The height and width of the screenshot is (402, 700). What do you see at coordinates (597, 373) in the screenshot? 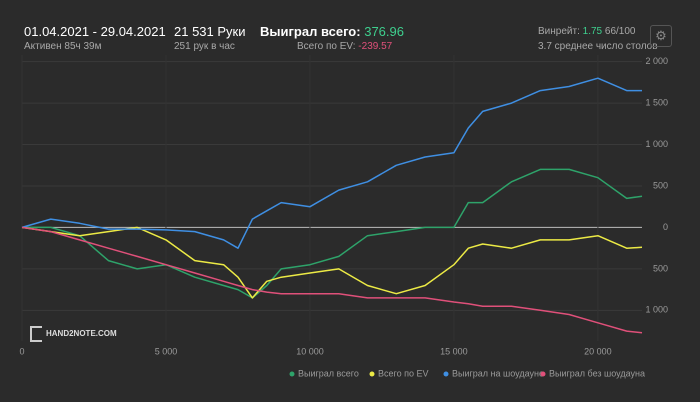
I see `legend-label: Выиграл без шоудауна` at bounding box center [597, 373].